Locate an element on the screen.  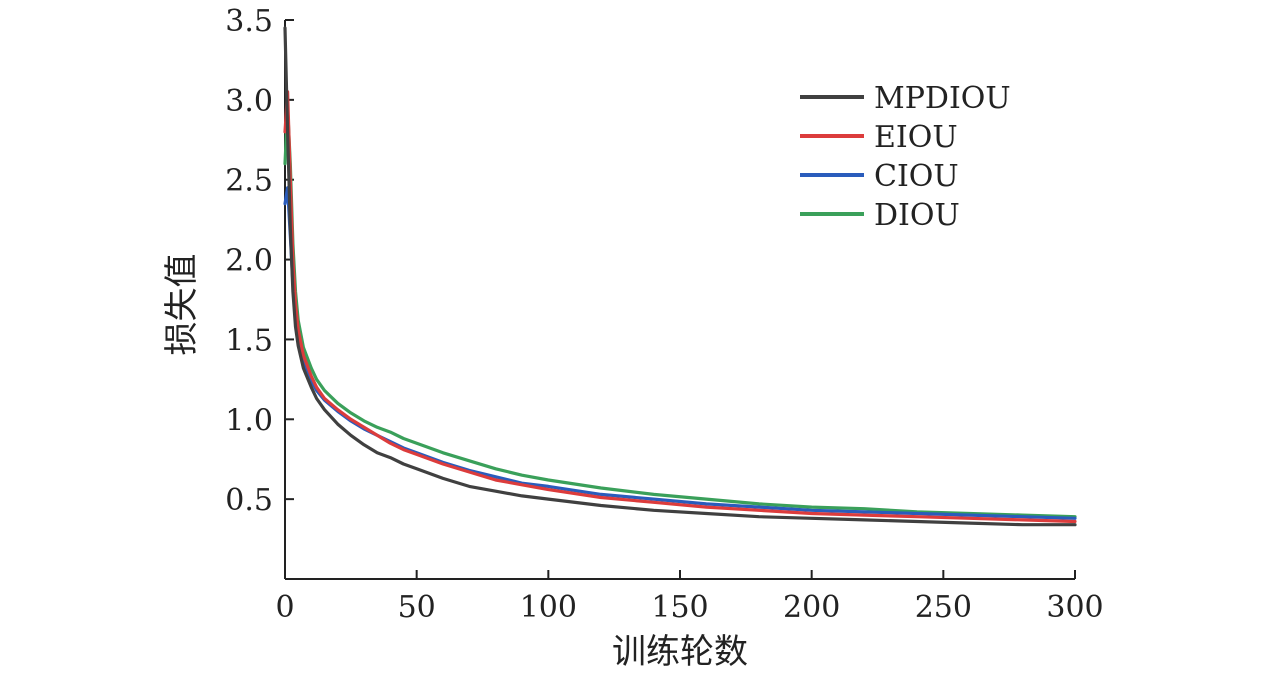
legend-label-eiou: EIOU is located at coordinates (916, 137).